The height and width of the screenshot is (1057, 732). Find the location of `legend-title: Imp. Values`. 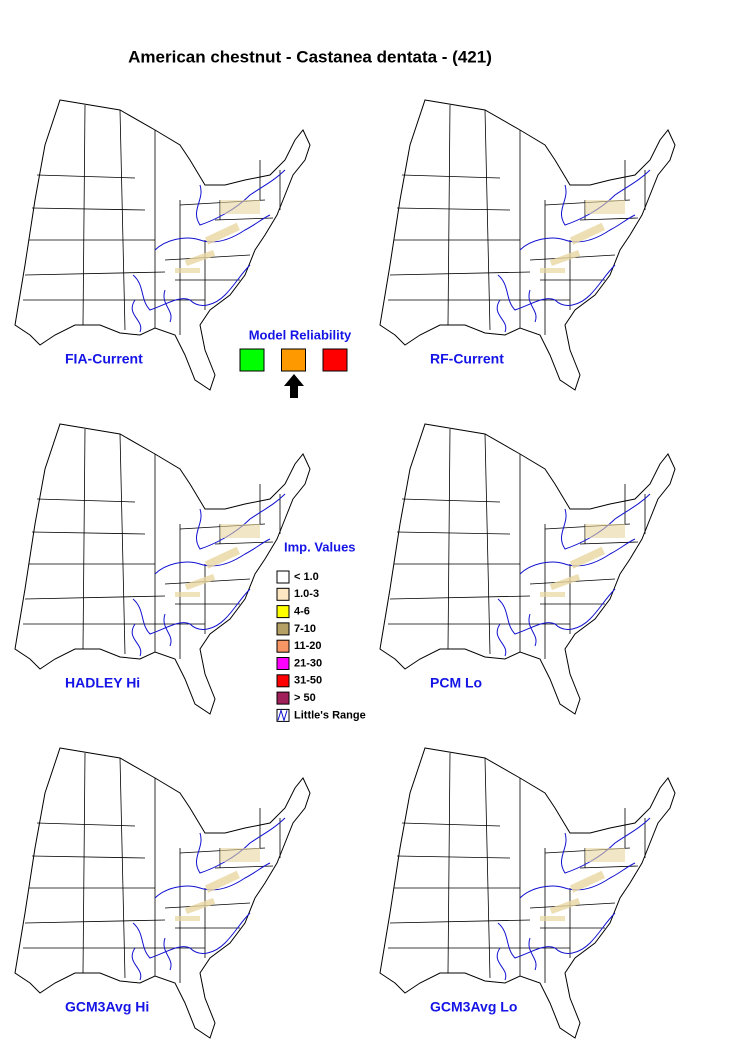

legend-title: Imp. Values is located at coordinates (320, 546).